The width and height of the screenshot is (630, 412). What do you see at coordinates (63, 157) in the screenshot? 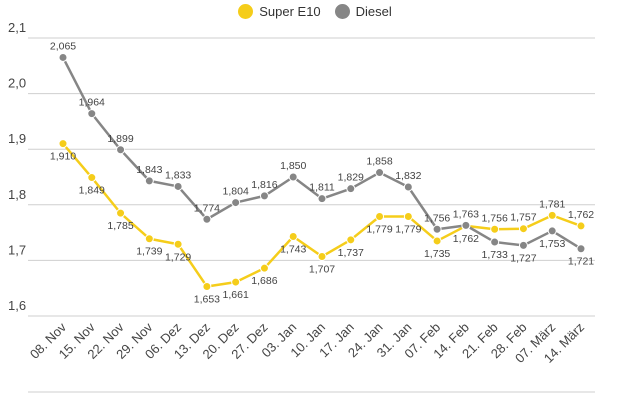
I see `data-label-super-e10: 1,910` at bounding box center [63, 157].